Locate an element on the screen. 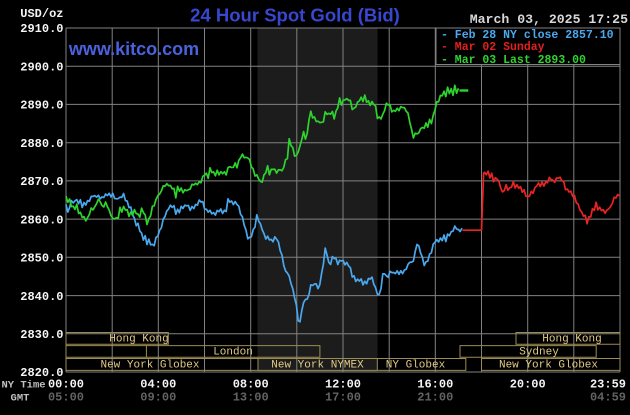 The image size is (630, 415). svg-text: 24 Hour Spot Gold (Bid) is located at coordinates (295, 15).